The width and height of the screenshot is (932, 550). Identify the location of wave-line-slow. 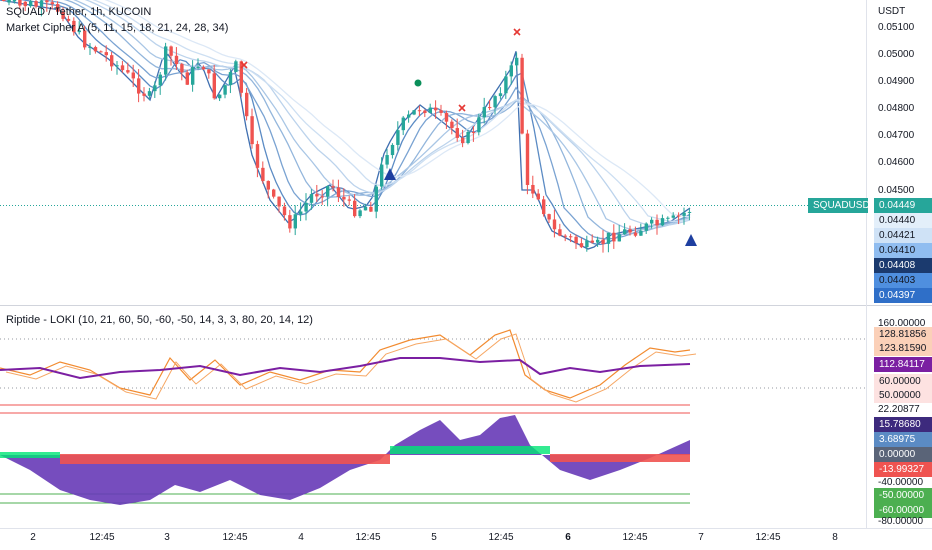
(351, 368).